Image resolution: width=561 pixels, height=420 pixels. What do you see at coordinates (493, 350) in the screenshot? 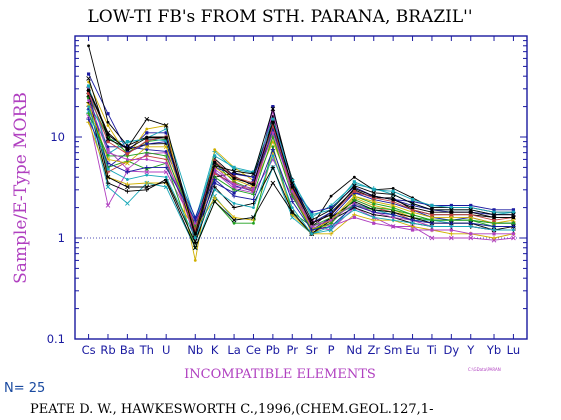
I see `x-tick-label: Yb` at bounding box center [493, 350].